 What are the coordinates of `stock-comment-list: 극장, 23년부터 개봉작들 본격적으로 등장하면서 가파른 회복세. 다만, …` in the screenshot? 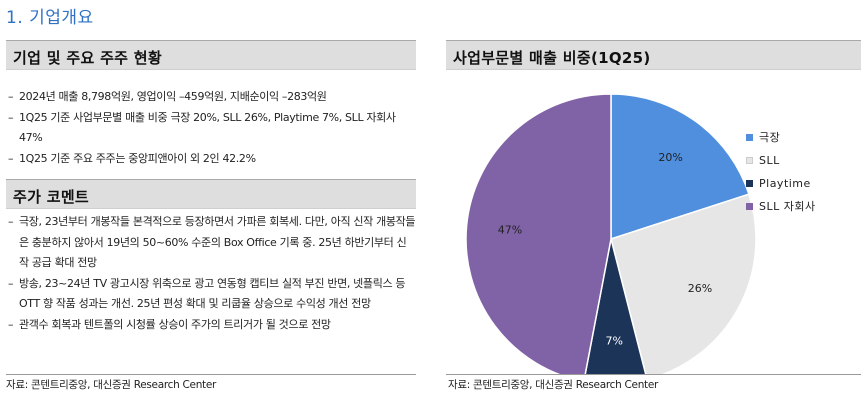 It's located at (211, 272).